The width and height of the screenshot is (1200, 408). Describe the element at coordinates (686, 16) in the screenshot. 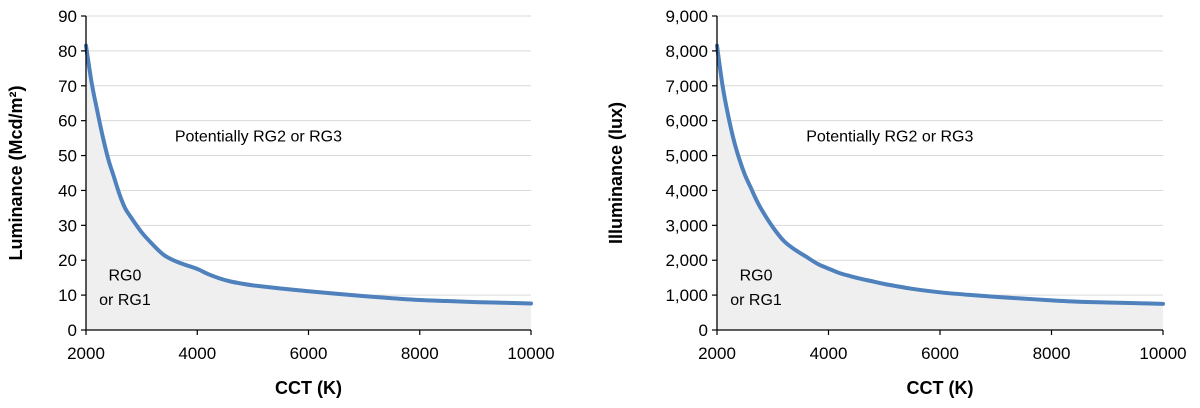

I see `y-tick-label: 9,000` at that location.